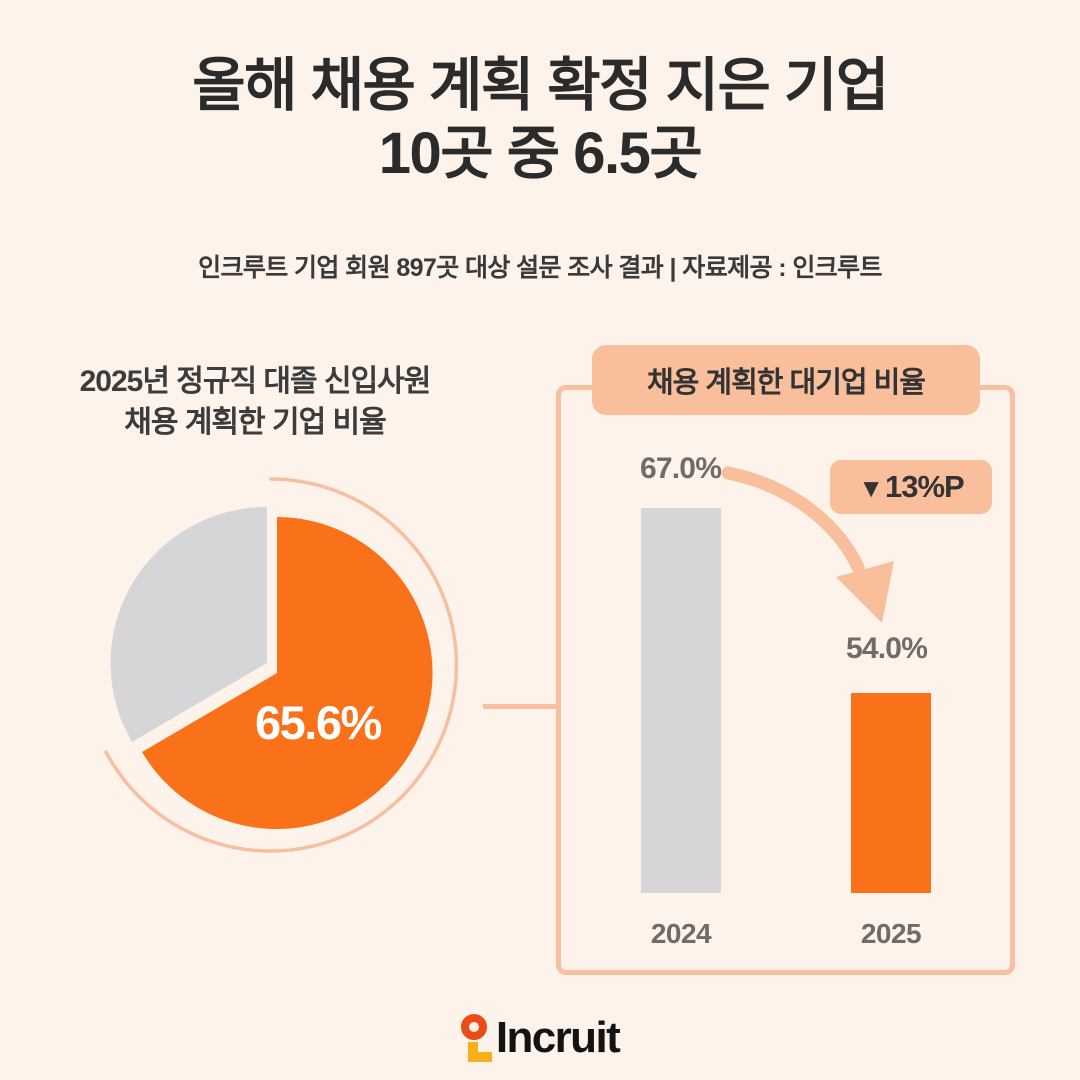  What do you see at coordinates (558, 1037) in the screenshot?
I see `incruit-logo-text: Incruit` at bounding box center [558, 1037].